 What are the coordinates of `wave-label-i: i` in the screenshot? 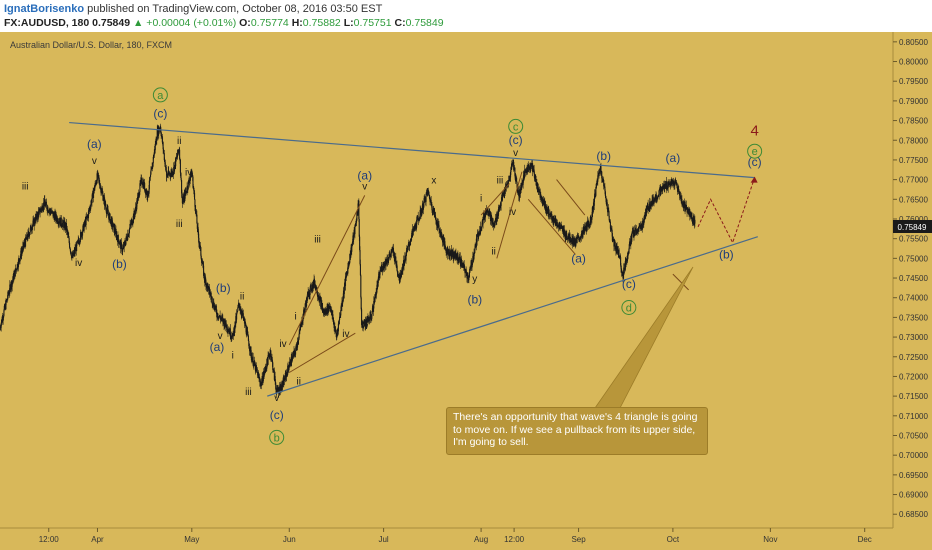 It's located at (233, 356).